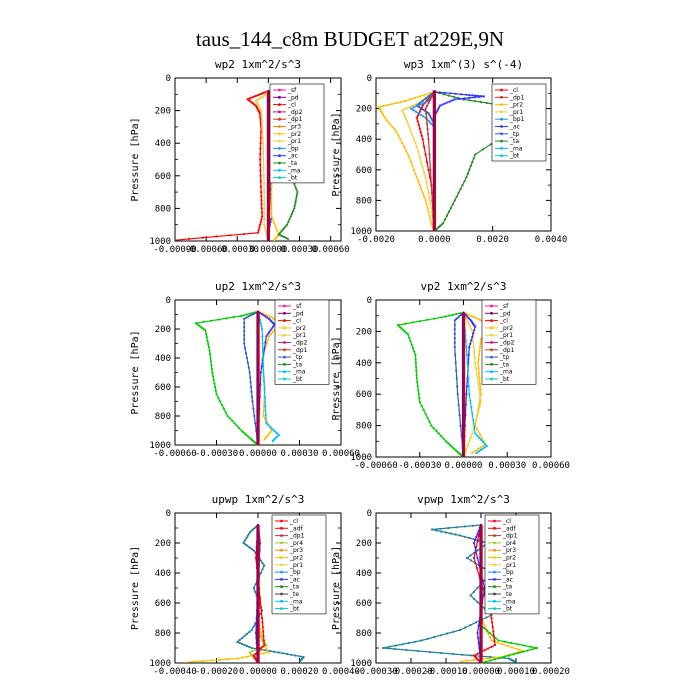  What do you see at coordinates (369, 514) in the screenshot?
I see `y-tick-label: 0` at bounding box center [369, 514].